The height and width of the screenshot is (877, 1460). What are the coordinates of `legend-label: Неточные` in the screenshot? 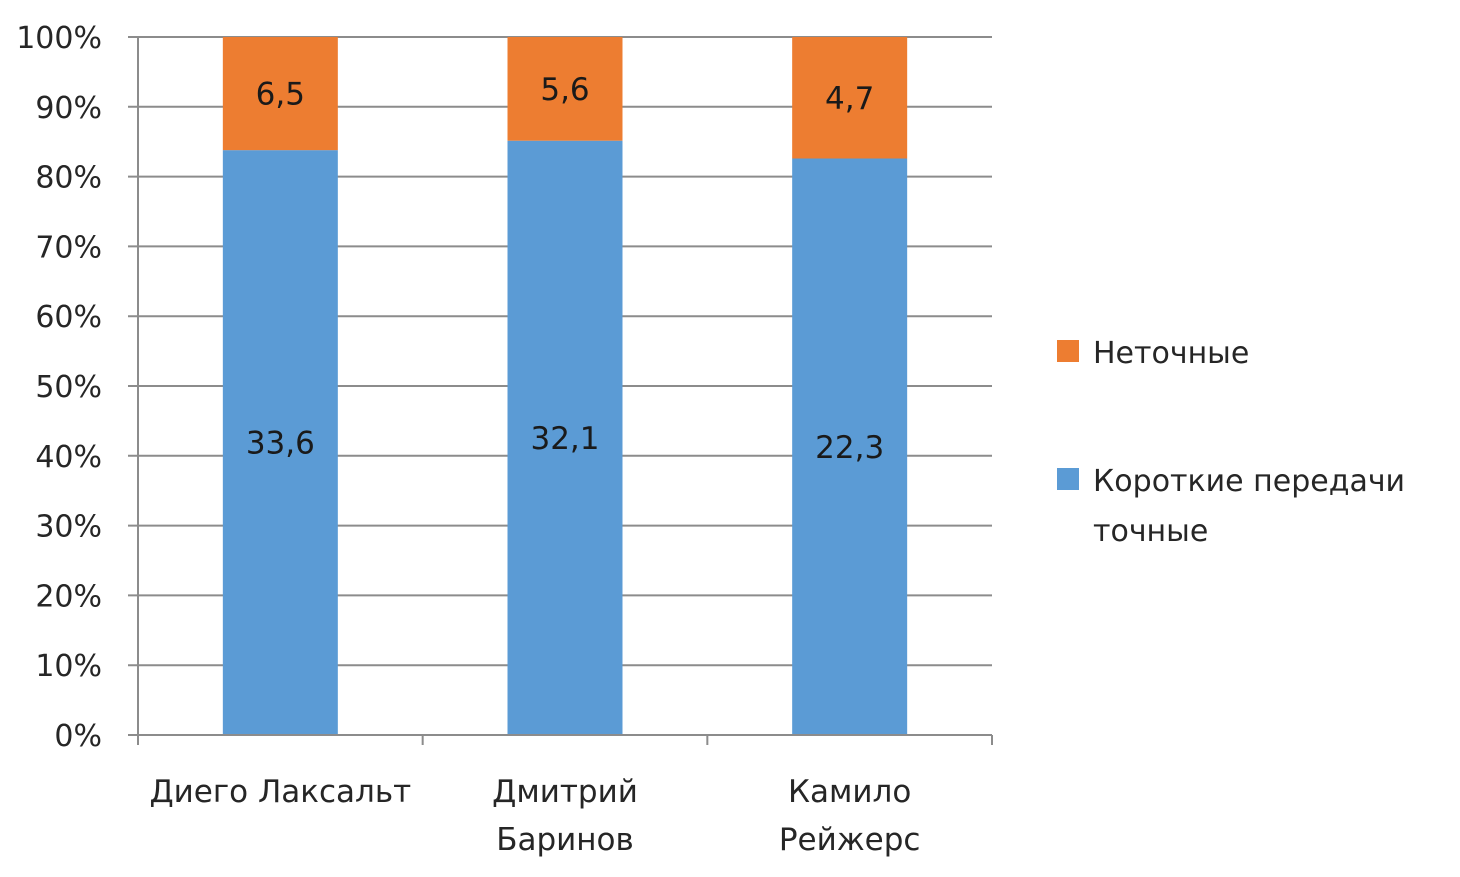 It's located at (1171, 353).